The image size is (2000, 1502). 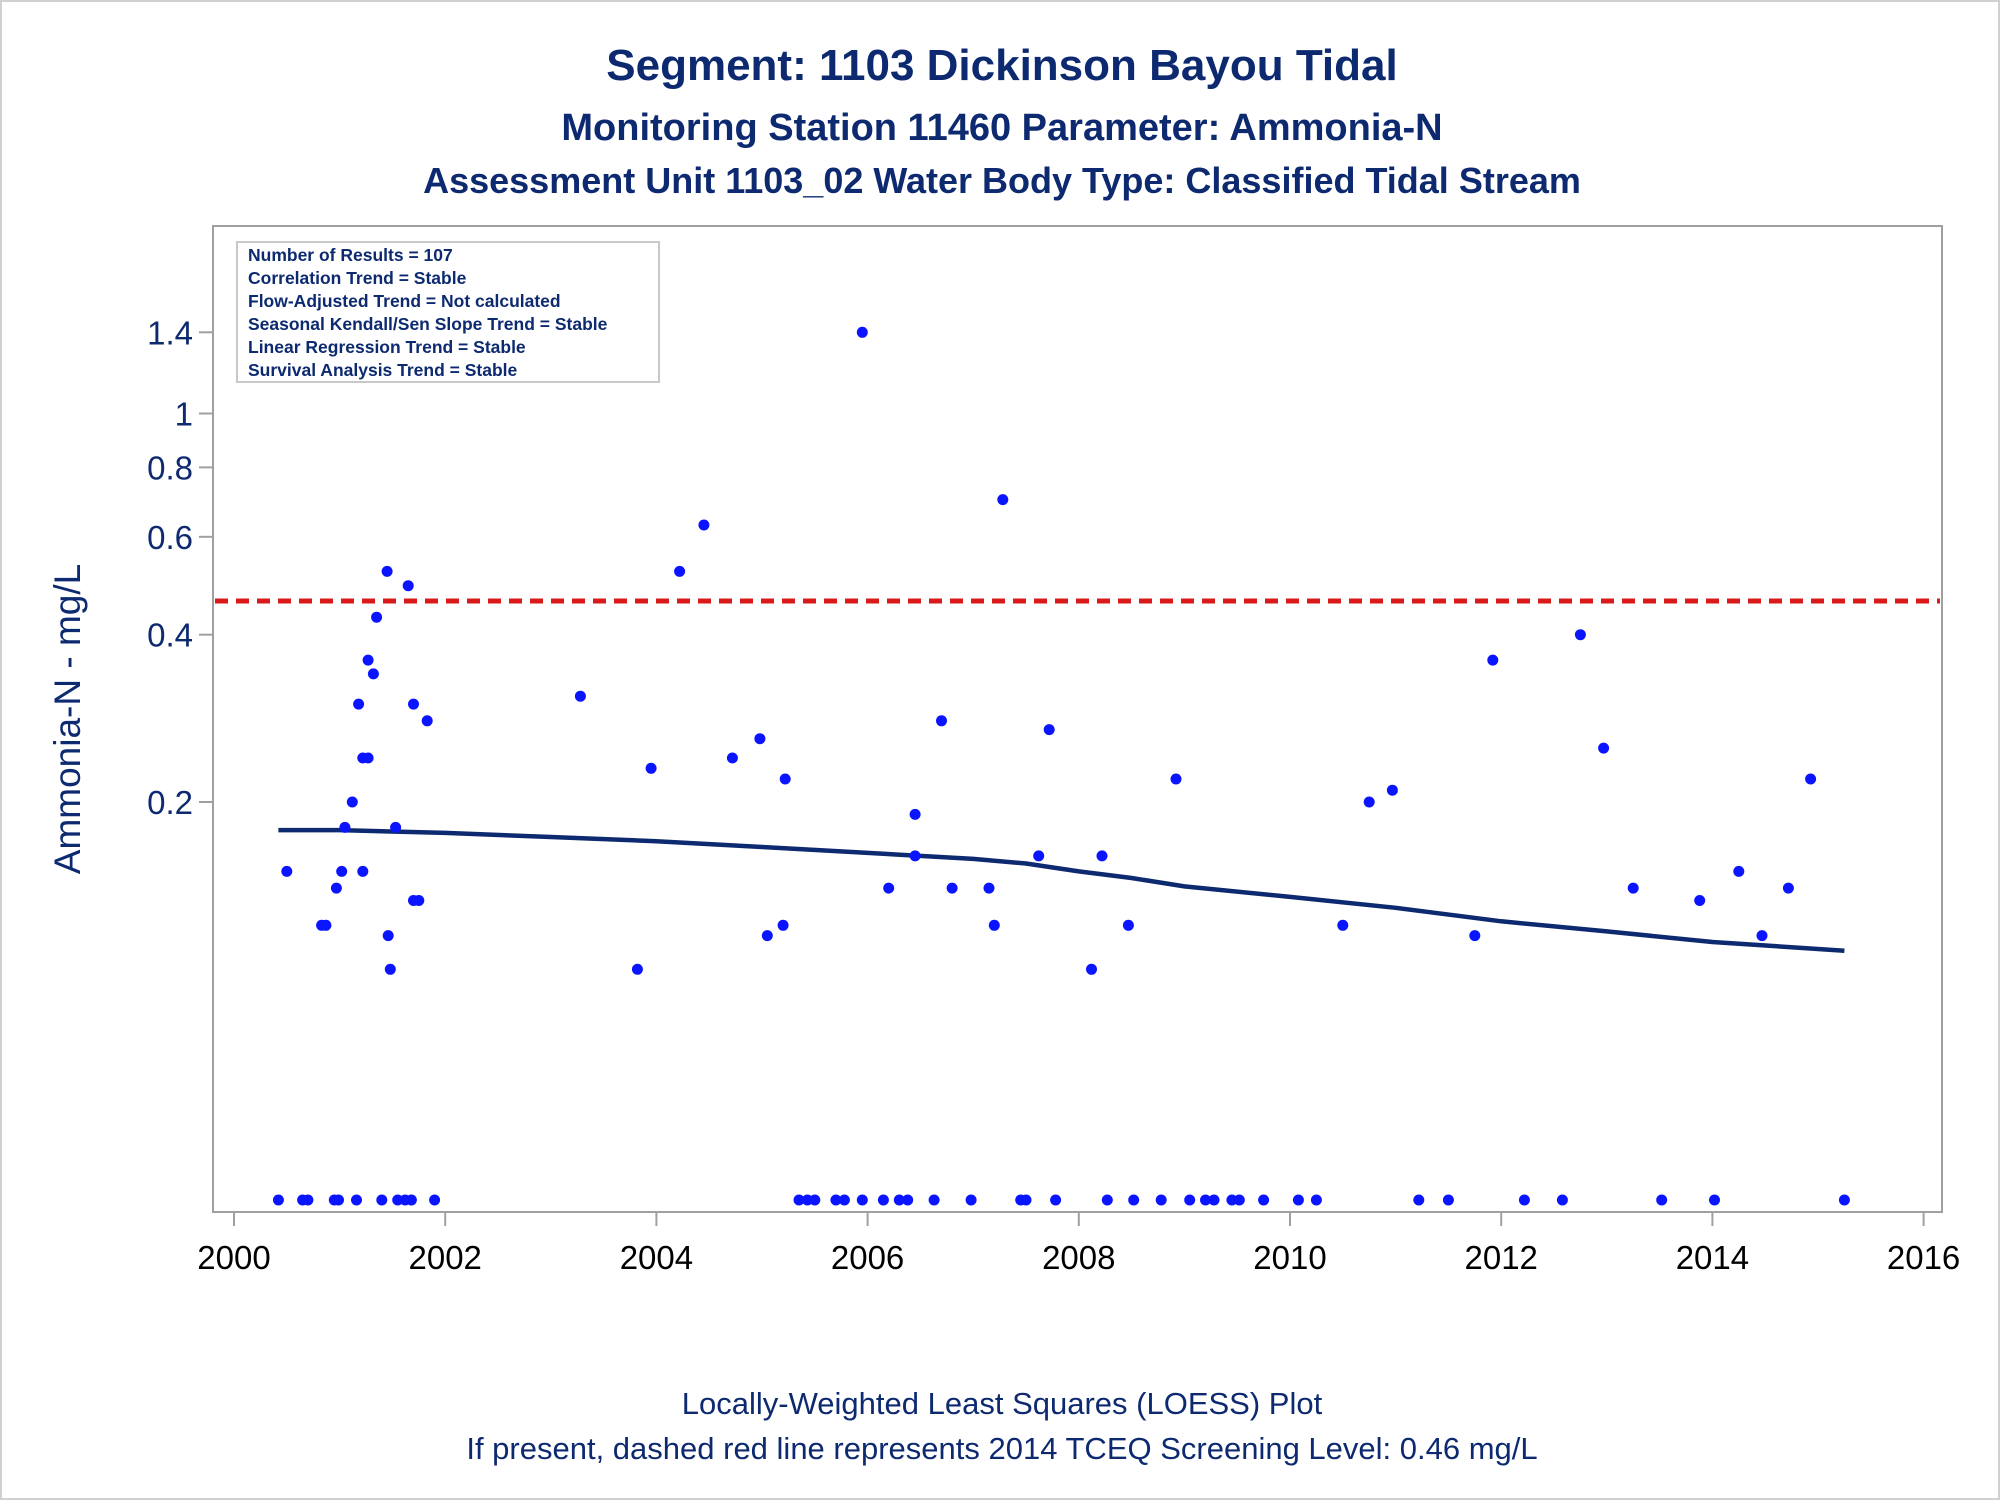 I want to click on x-tick-label: 2010, so click(x=1289, y=1257).